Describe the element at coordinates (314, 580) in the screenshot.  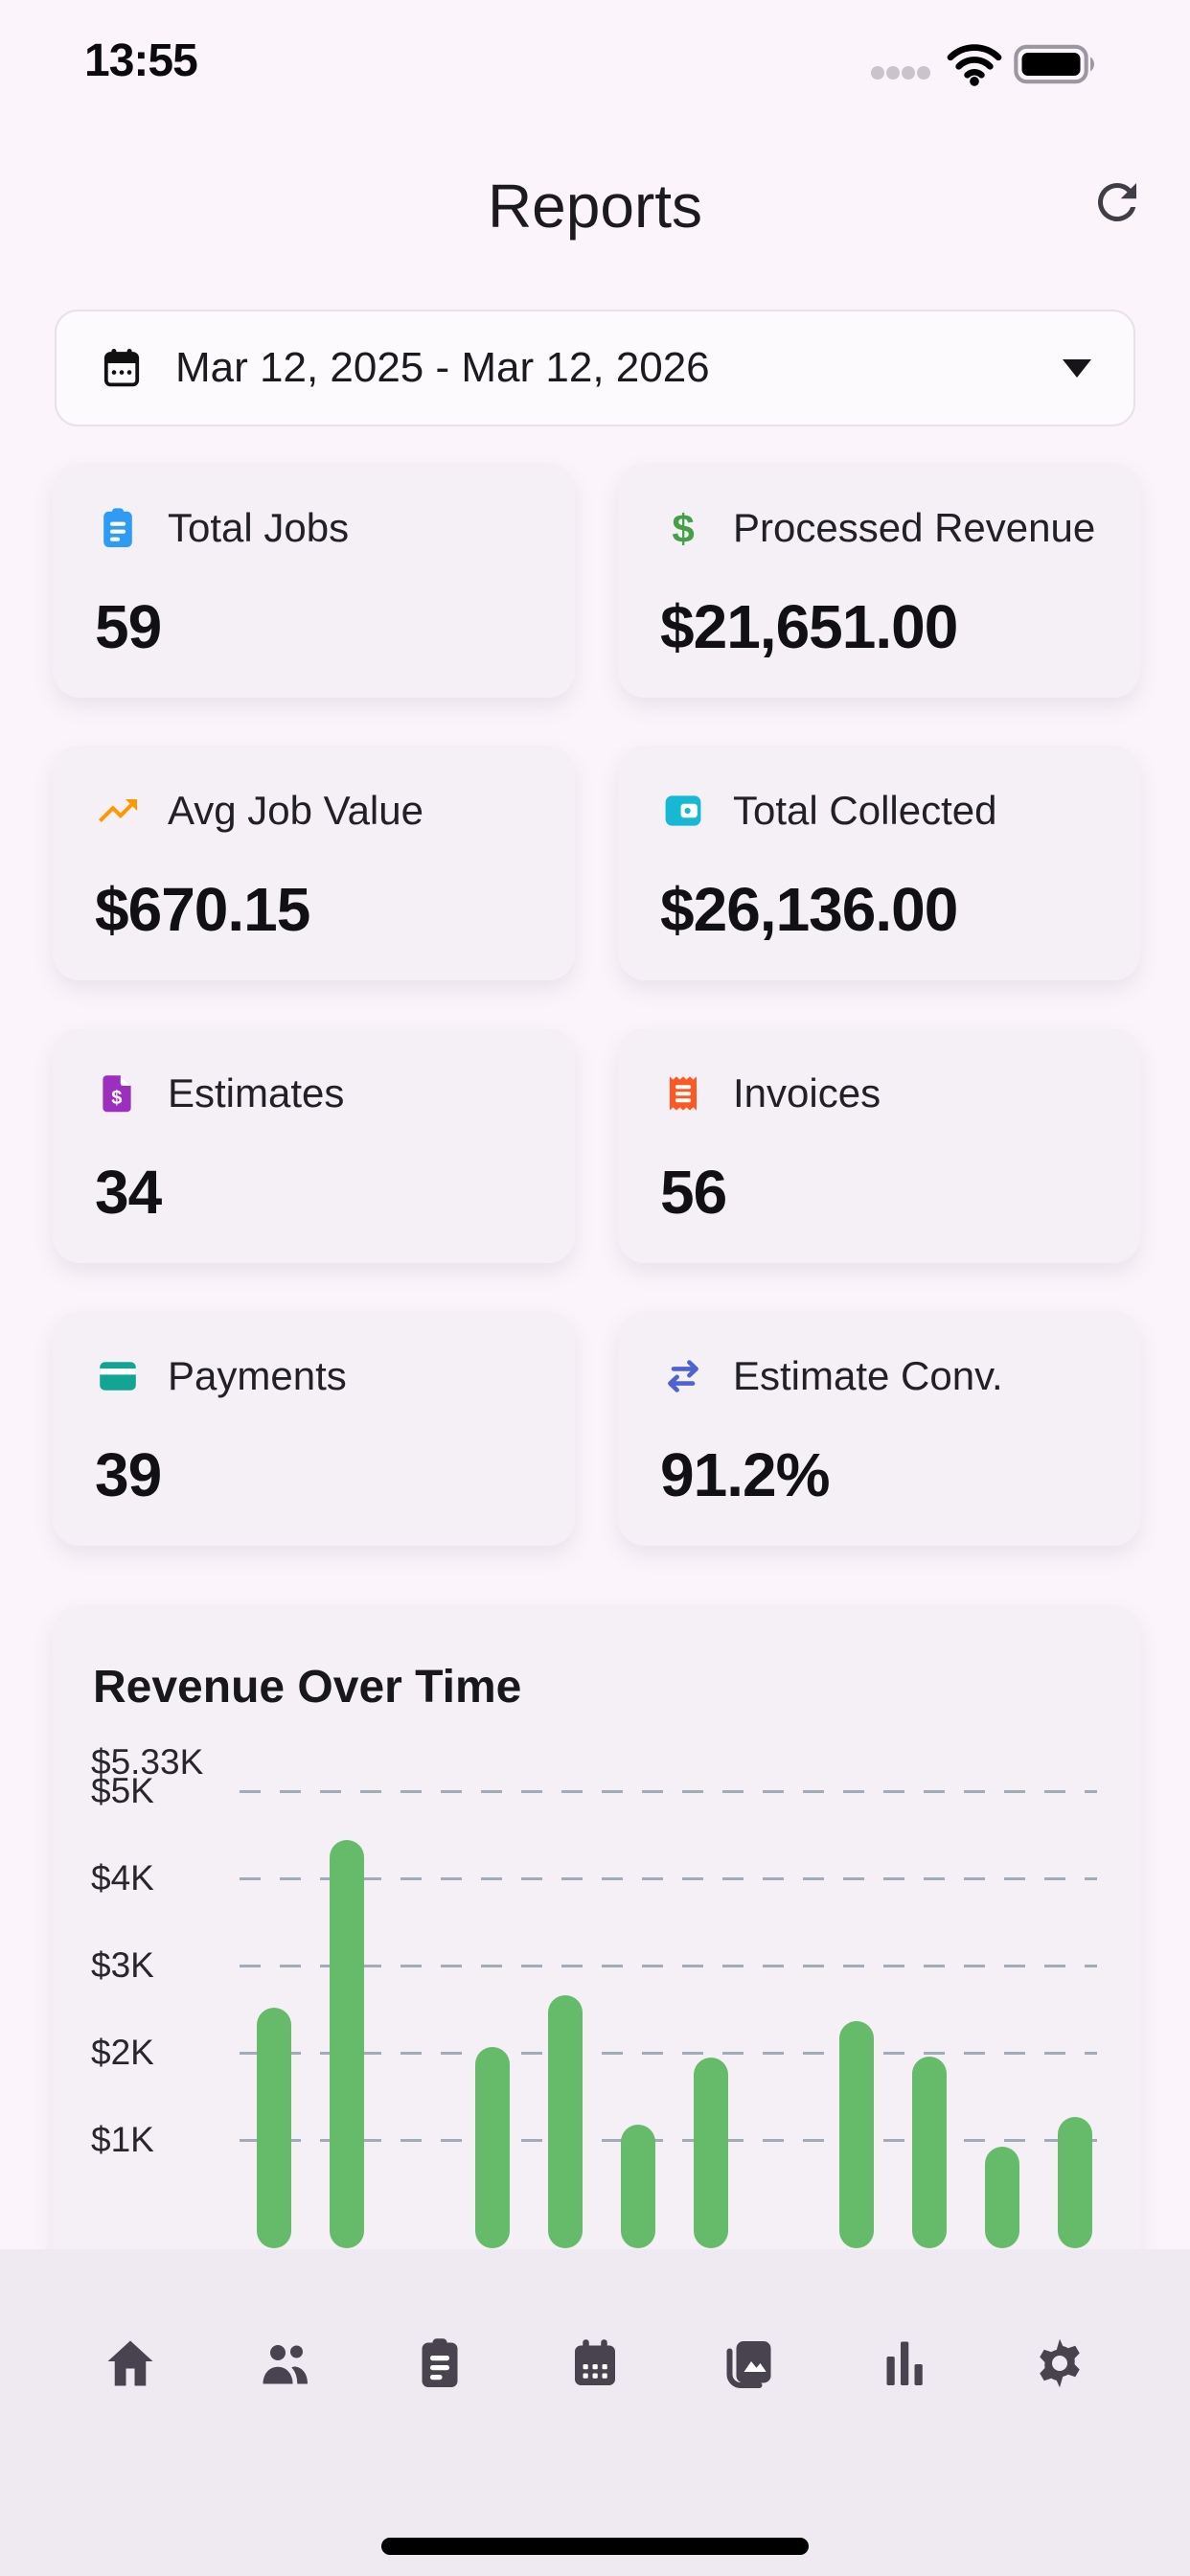
I see `stat-card-total-jobs: Total Jobs 59` at that location.